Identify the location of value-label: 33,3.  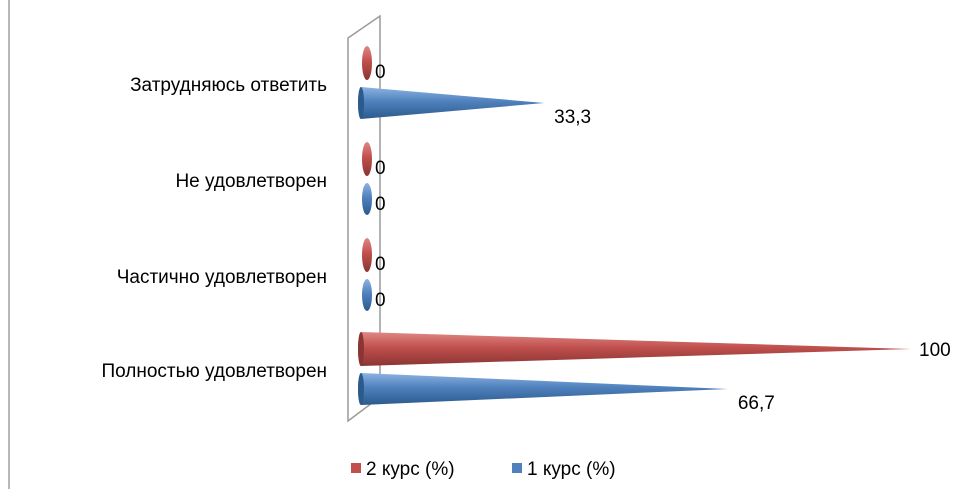
(572, 117).